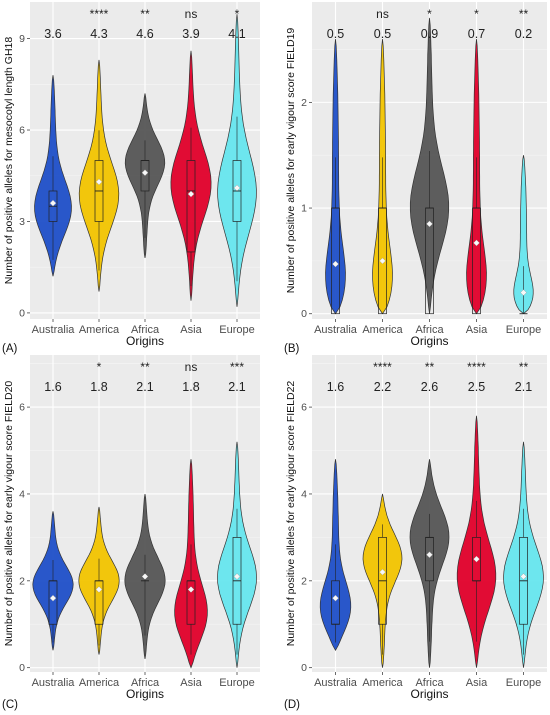  What do you see at coordinates (382, 387) in the screenshot?
I see `mean-label: 2.2` at bounding box center [382, 387].